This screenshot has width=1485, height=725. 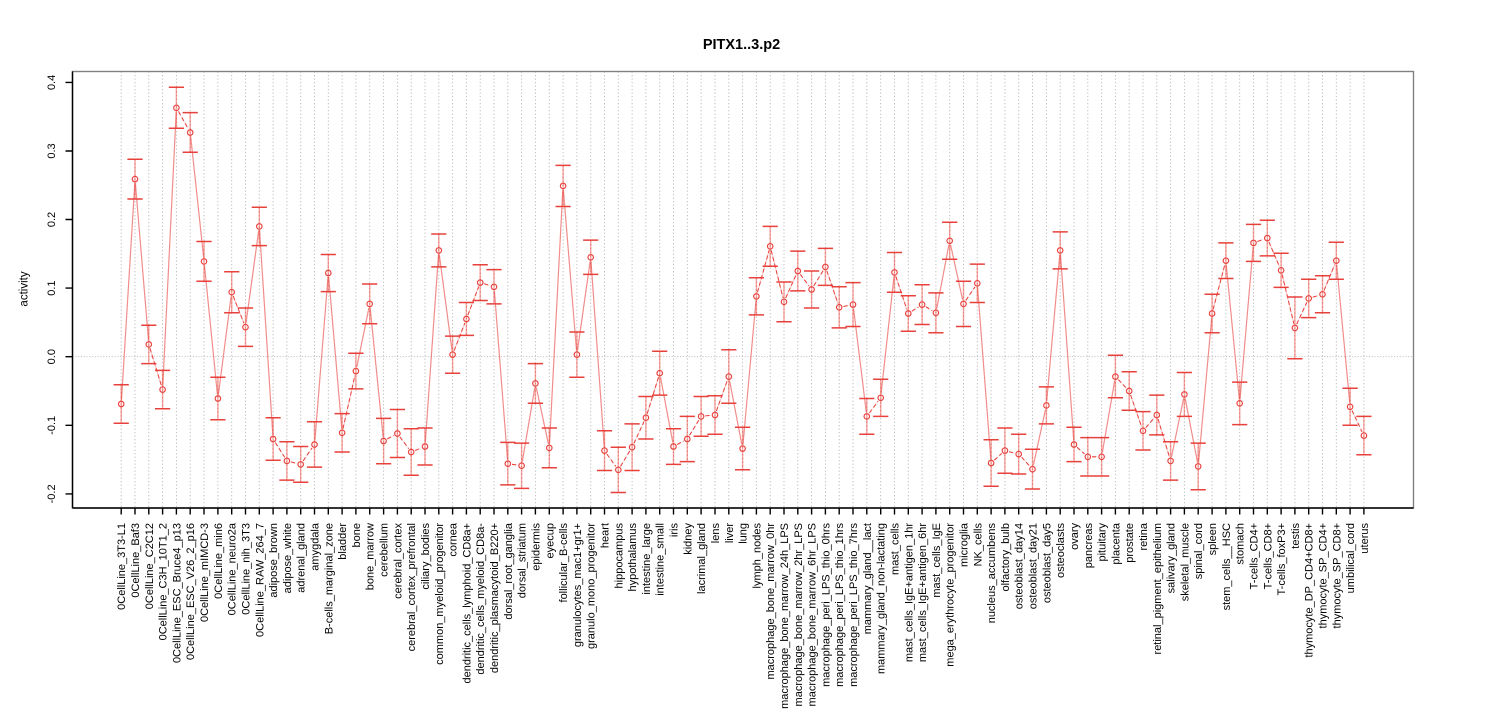 What do you see at coordinates (978, 545) in the screenshot?
I see `svg-text: NK_cells` at bounding box center [978, 545].